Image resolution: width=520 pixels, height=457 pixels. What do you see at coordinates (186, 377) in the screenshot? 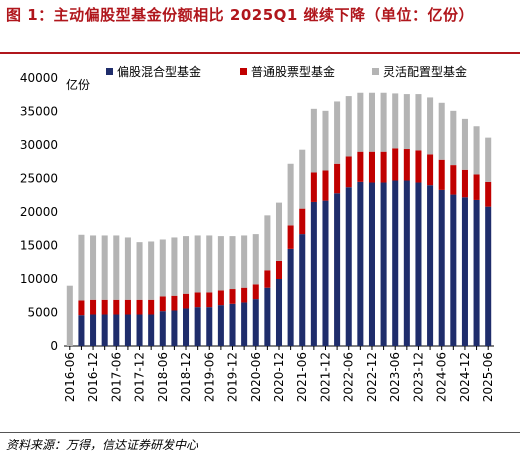
I see `x-tick-label: 2018-12` at bounding box center [186, 377].